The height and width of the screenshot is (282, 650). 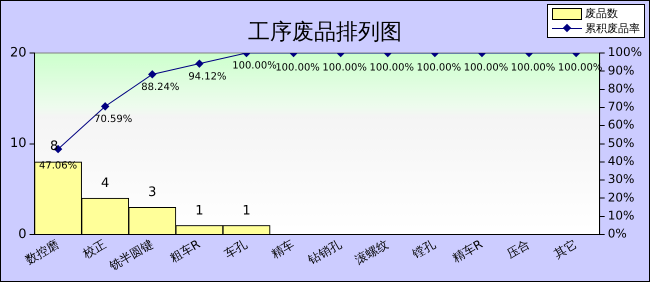 I want to click on x-tick-label: 车孔, so click(x=236, y=249).